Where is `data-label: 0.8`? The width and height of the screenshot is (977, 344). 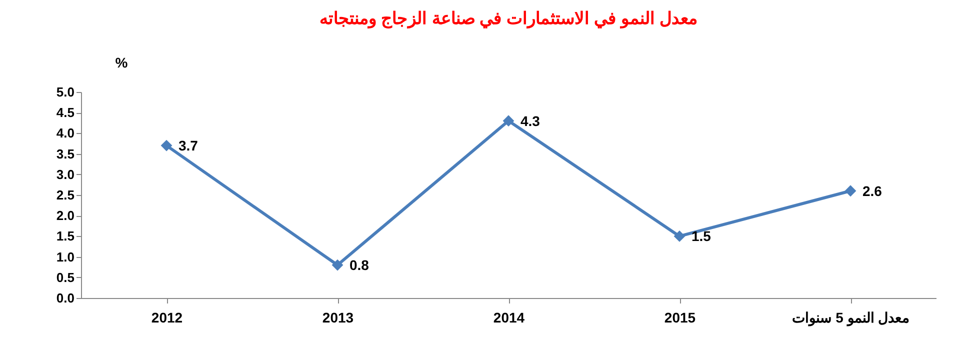 data-label: 0.8 is located at coordinates (360, 265).